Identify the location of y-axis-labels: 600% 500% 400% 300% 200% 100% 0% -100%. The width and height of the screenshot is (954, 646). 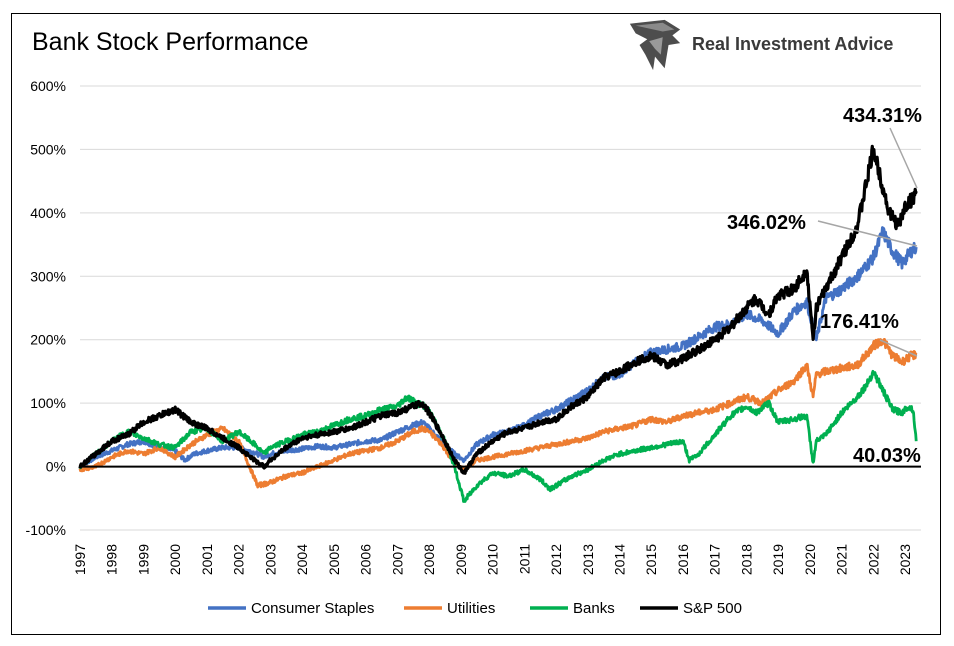
(46, 308).